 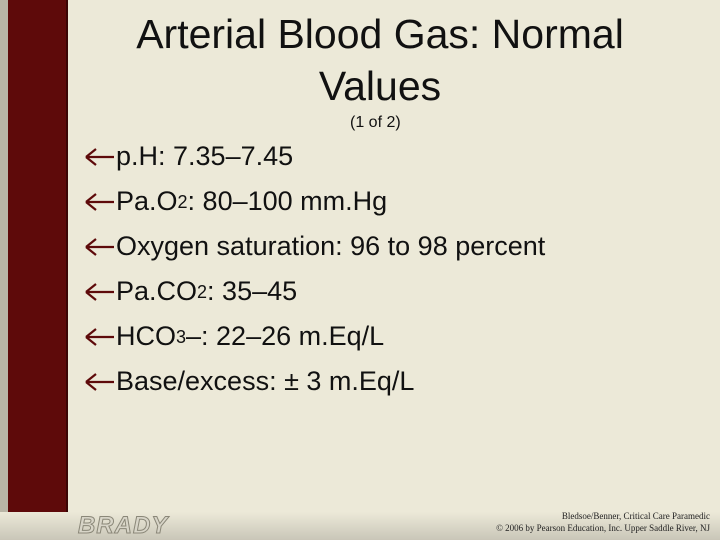 I want to click on bullet-text: Pa.CO, so click(x=157, y=291).